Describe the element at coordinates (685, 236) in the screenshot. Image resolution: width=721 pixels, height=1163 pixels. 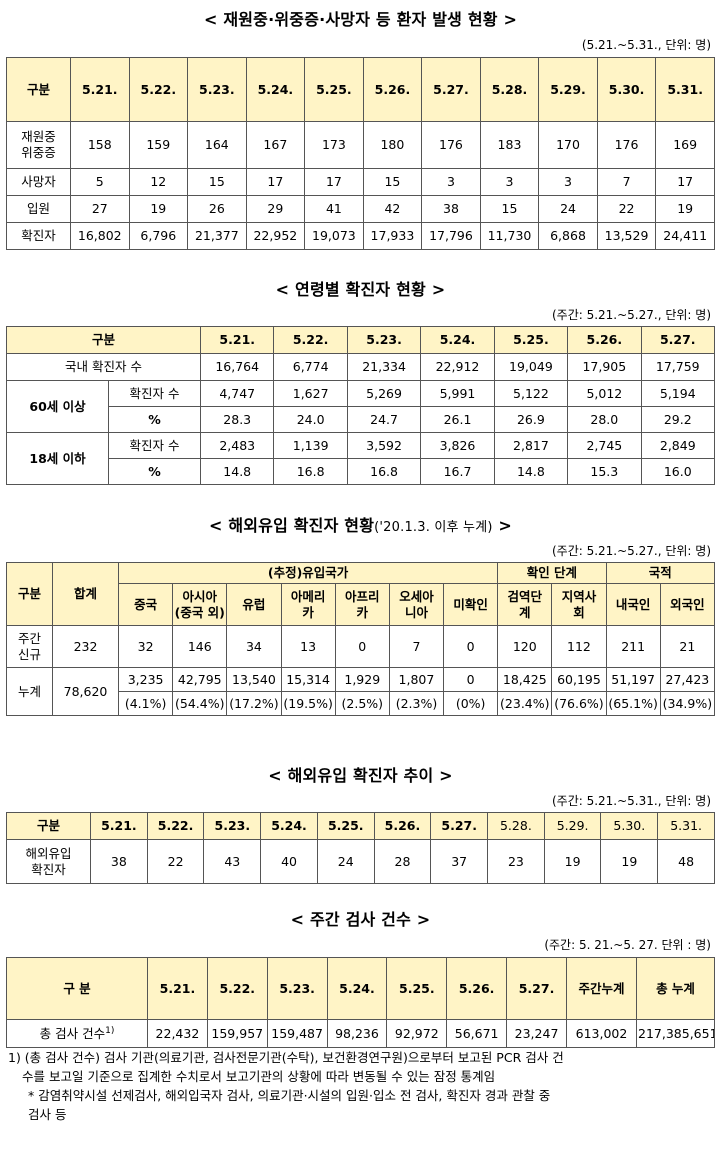
I see `table-cell: 24,411` at that location.